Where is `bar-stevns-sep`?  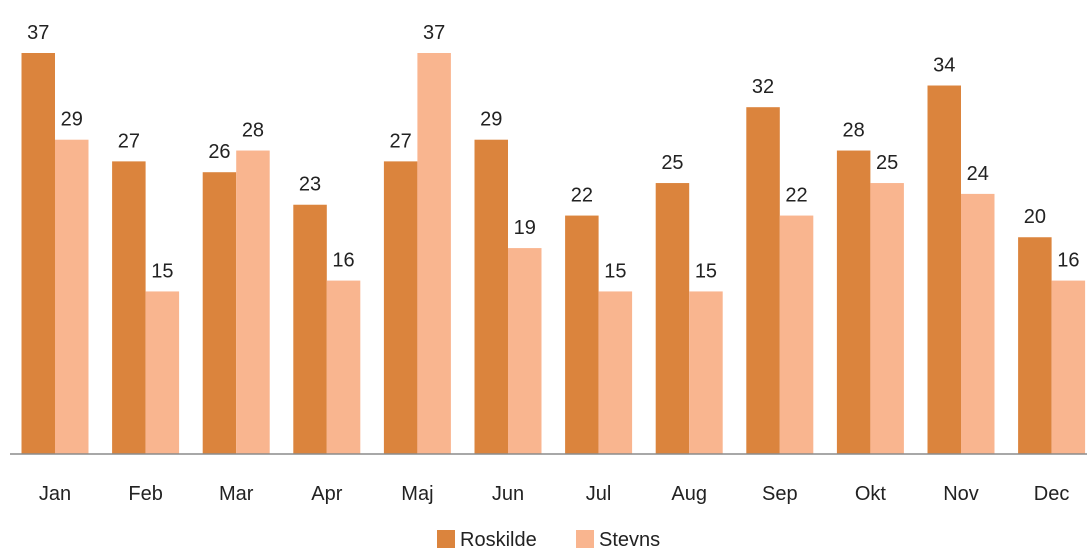 bar-stevns-sep is located at coordinates (796, 334).